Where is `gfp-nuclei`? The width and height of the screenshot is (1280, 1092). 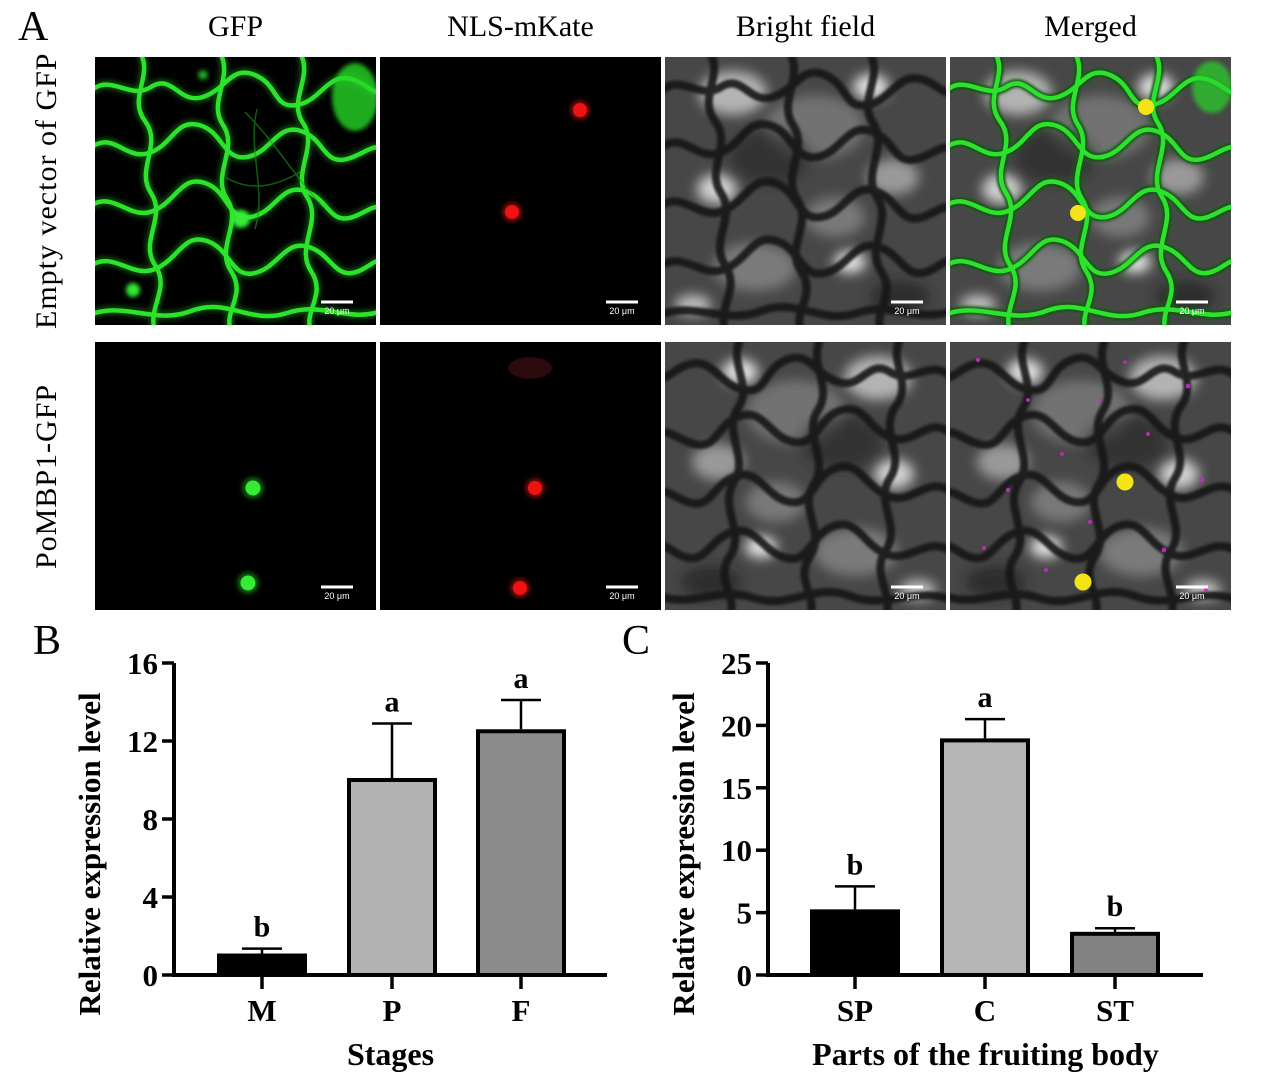
gfp-nuclei is located at coordinates (250, 535).